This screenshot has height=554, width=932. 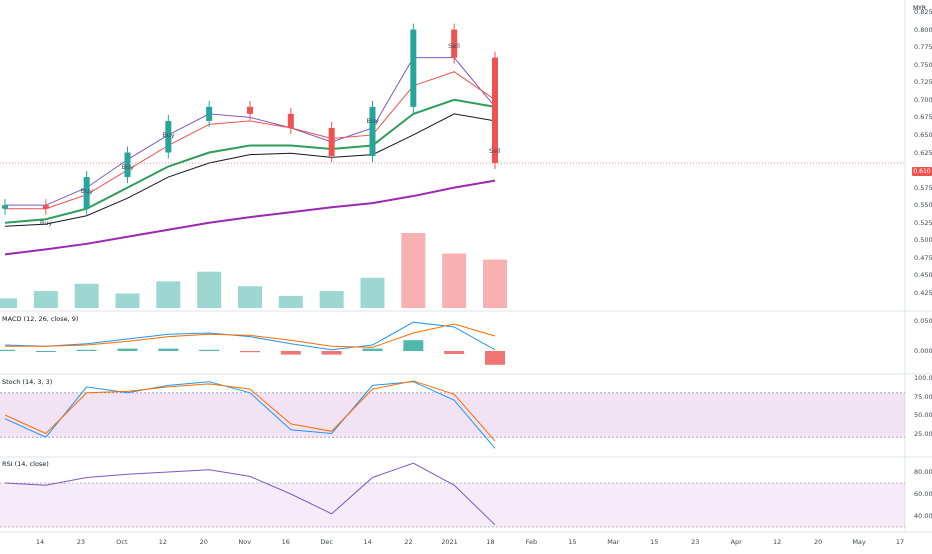 I want to click on signal-line, so click(x=250, y=335).